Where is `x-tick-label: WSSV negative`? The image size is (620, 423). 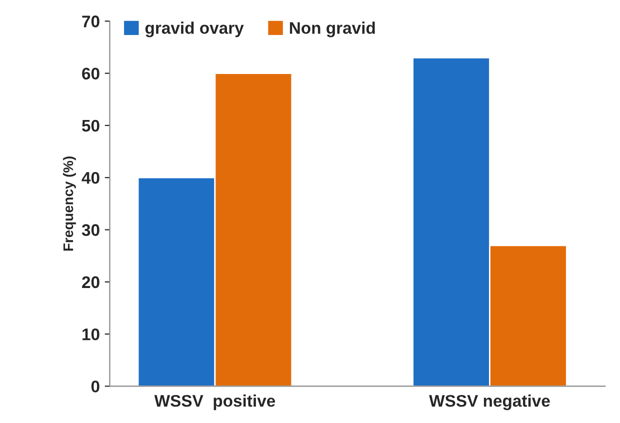
x-tick-label: WSSV negative is located at coordinates (489, 402).